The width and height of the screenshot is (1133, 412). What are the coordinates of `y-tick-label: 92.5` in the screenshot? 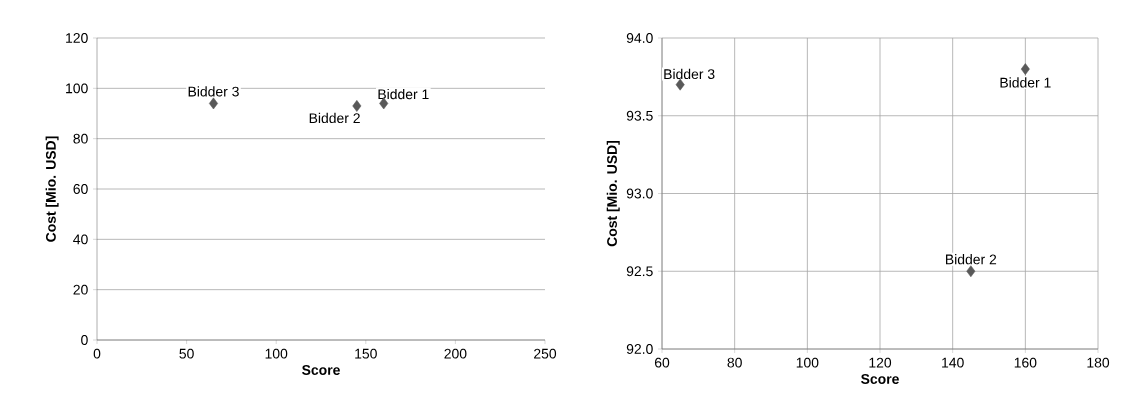 It's located at (639, 271).